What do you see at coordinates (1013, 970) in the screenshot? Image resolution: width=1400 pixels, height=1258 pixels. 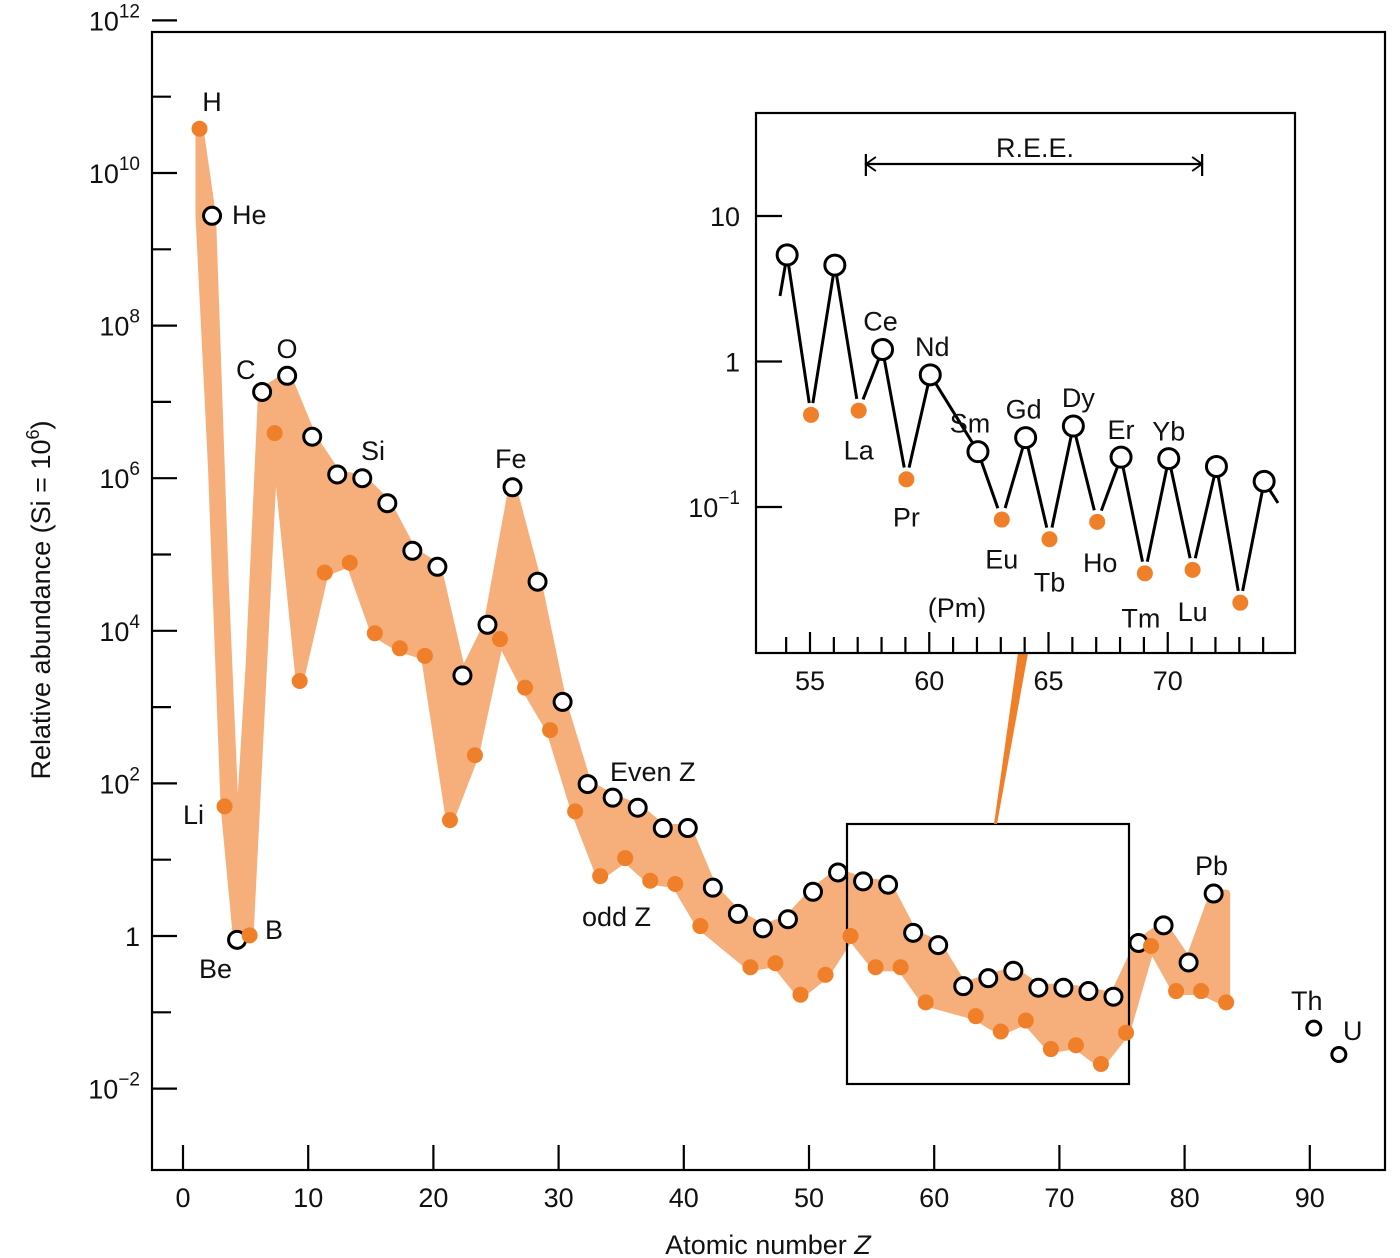 I see `even-z-point-Dy` at bounding box center [1013, 970].